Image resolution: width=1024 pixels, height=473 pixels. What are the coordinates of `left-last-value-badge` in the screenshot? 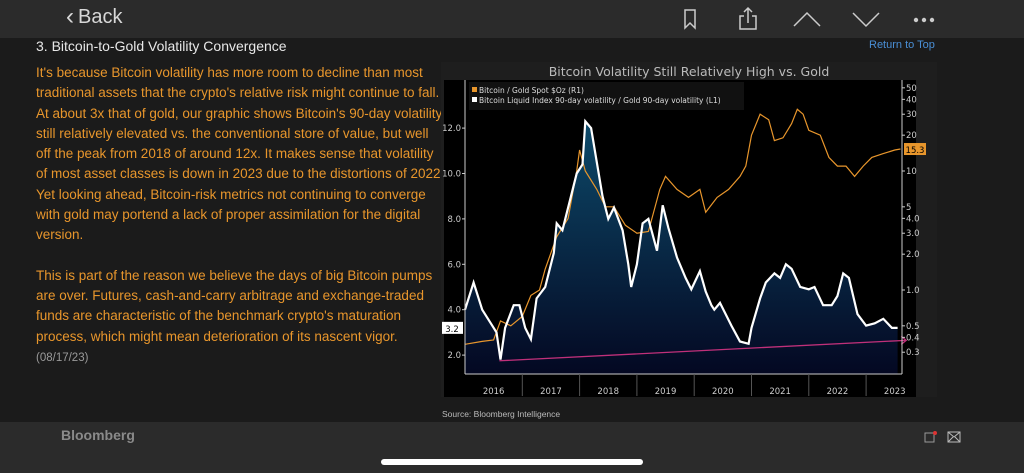 It's located at (452, 327).